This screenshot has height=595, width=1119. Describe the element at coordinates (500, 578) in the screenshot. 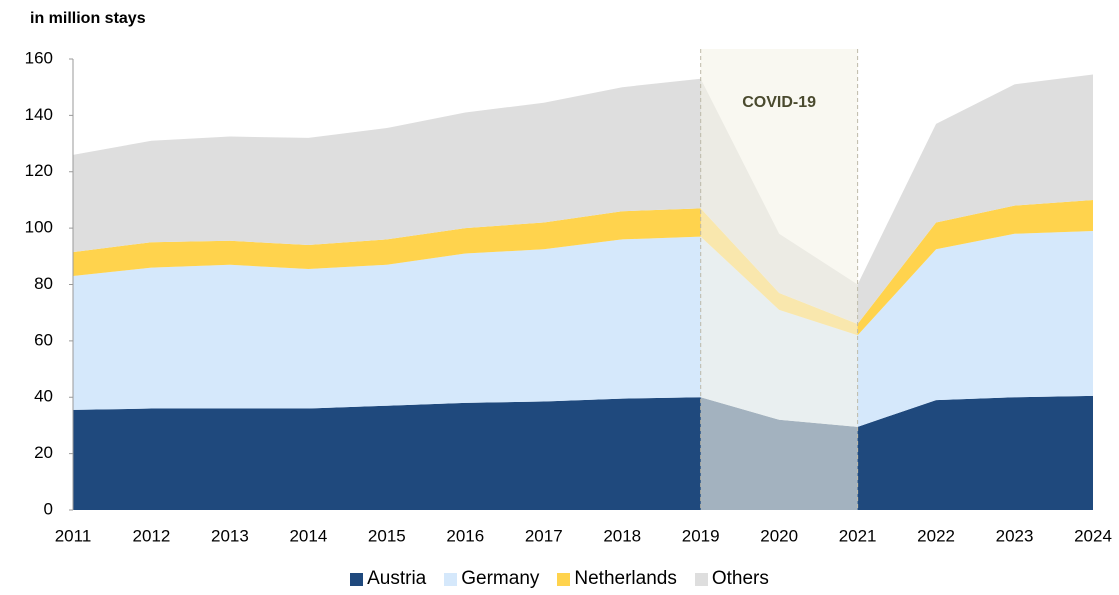

I see `legend-label: Germany` at that location.